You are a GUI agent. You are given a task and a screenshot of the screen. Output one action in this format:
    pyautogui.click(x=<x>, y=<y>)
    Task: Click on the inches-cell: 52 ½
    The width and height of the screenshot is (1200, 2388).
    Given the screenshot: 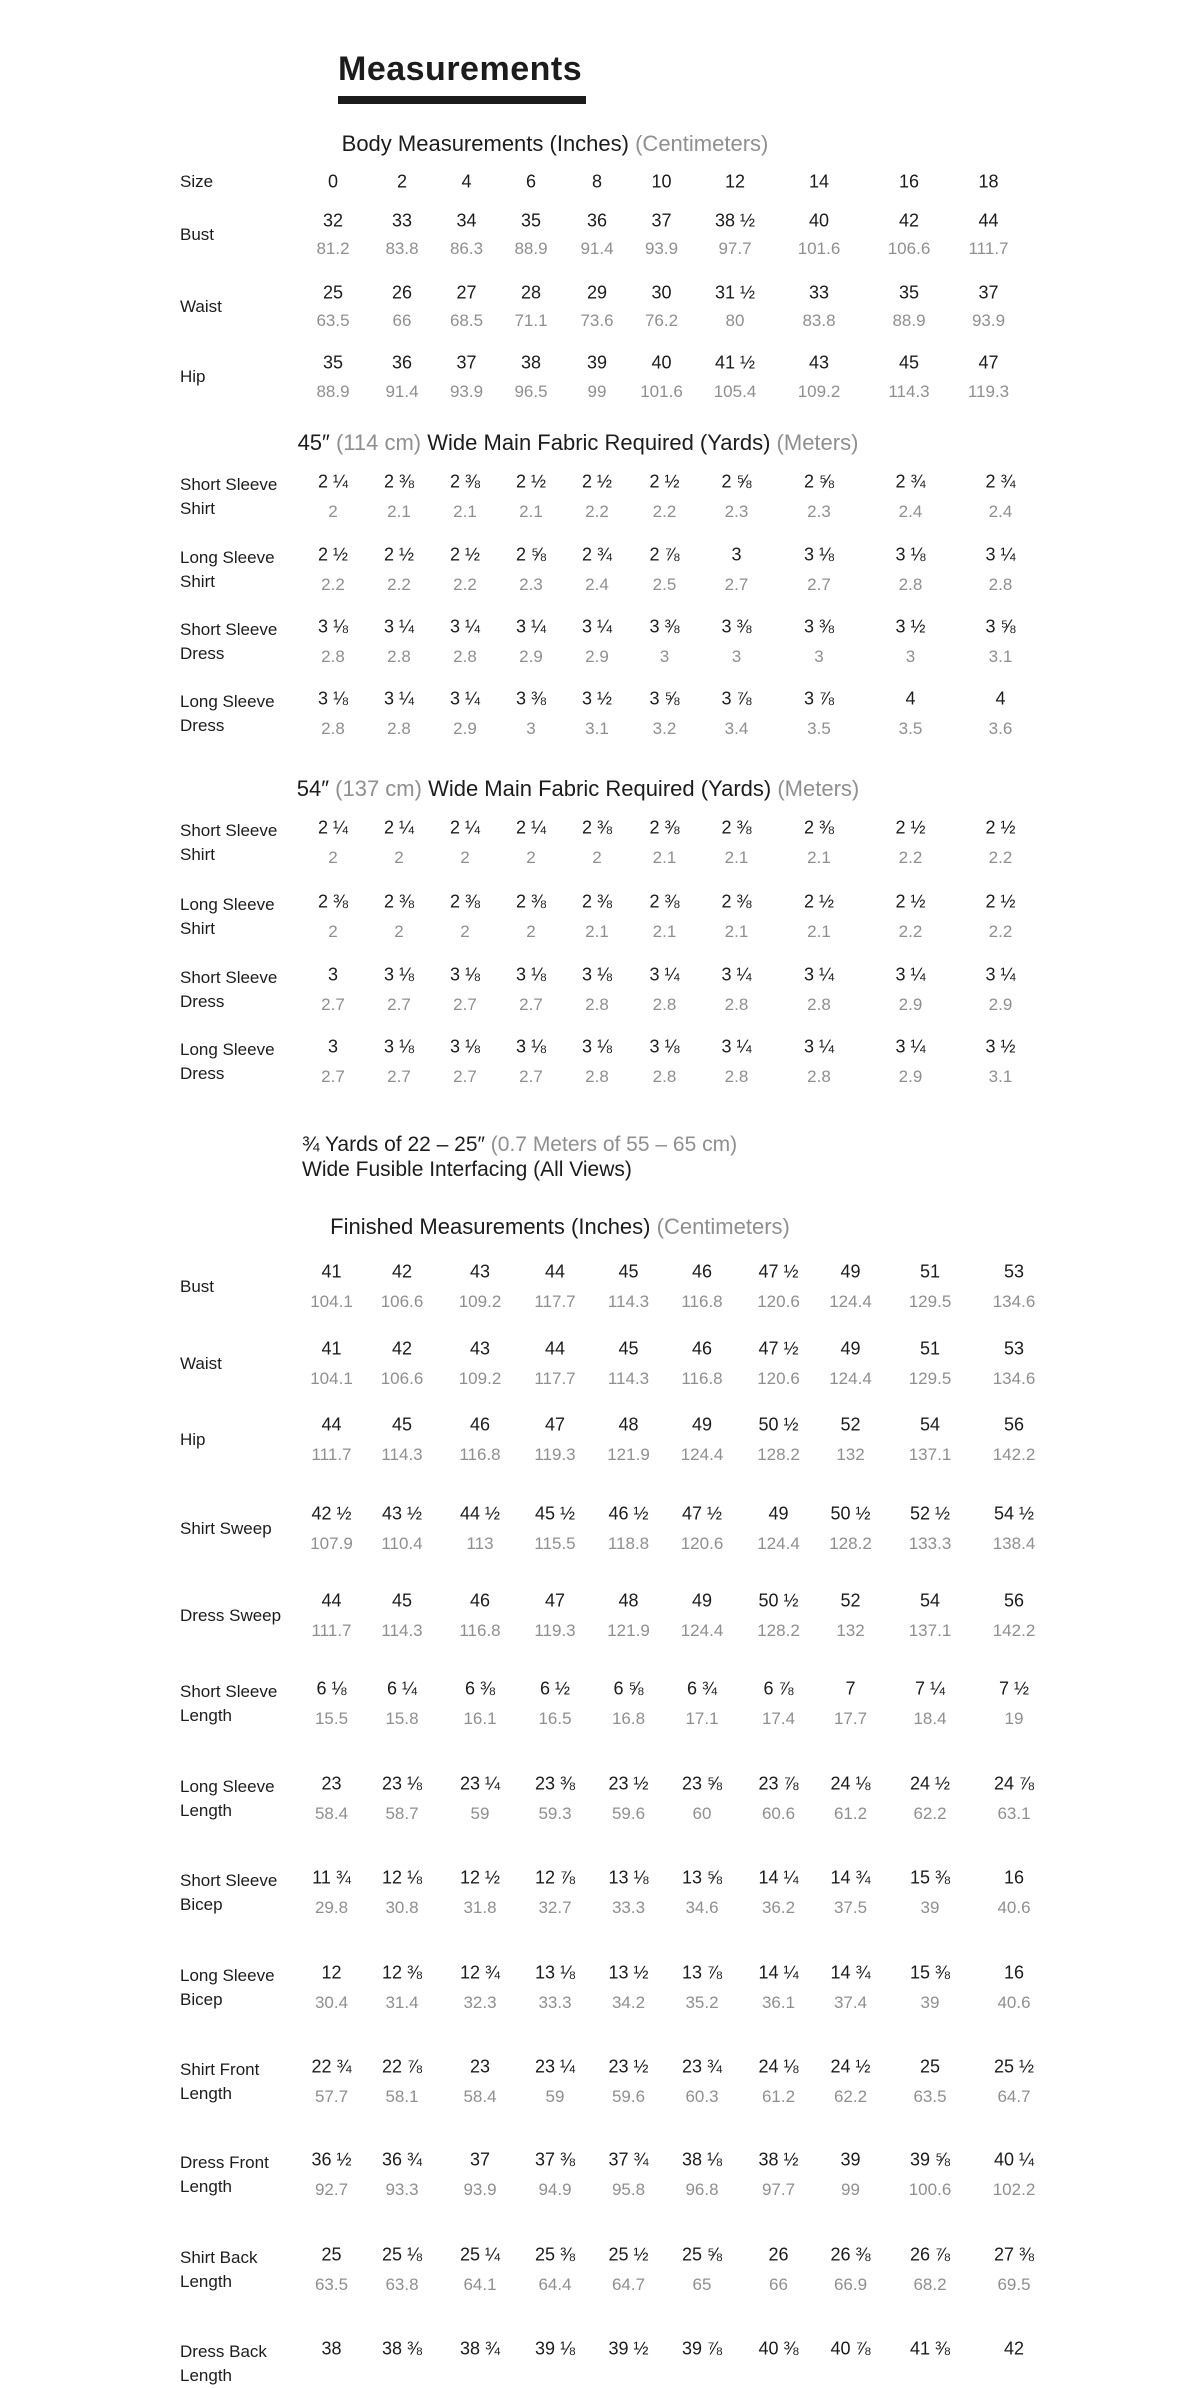 What is the action you would take?
    pyautogui.click(x=930, y=1513)
    